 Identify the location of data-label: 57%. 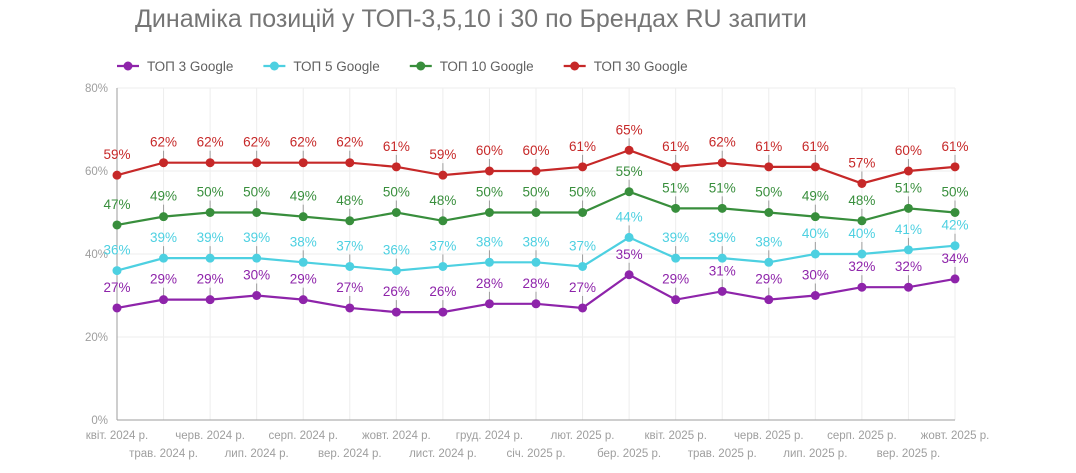
(861, 162).